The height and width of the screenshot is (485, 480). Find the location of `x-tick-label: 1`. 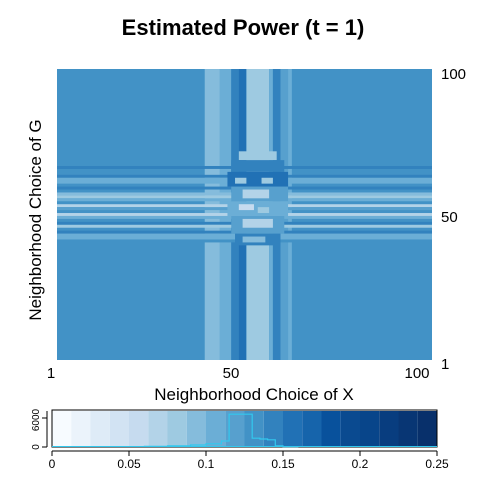

x-tick-label: 1 is located at coordinates (51, 373).